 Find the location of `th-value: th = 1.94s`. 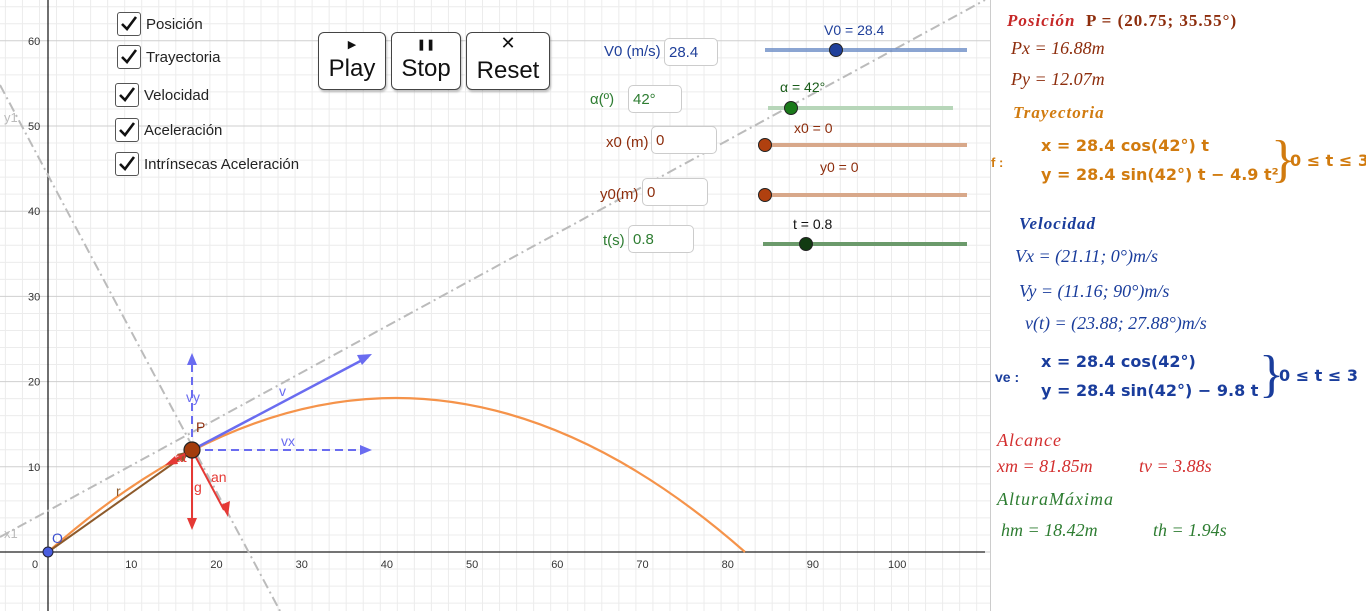

th-value: th = 1.94s is located at coordinates (1190, 530).